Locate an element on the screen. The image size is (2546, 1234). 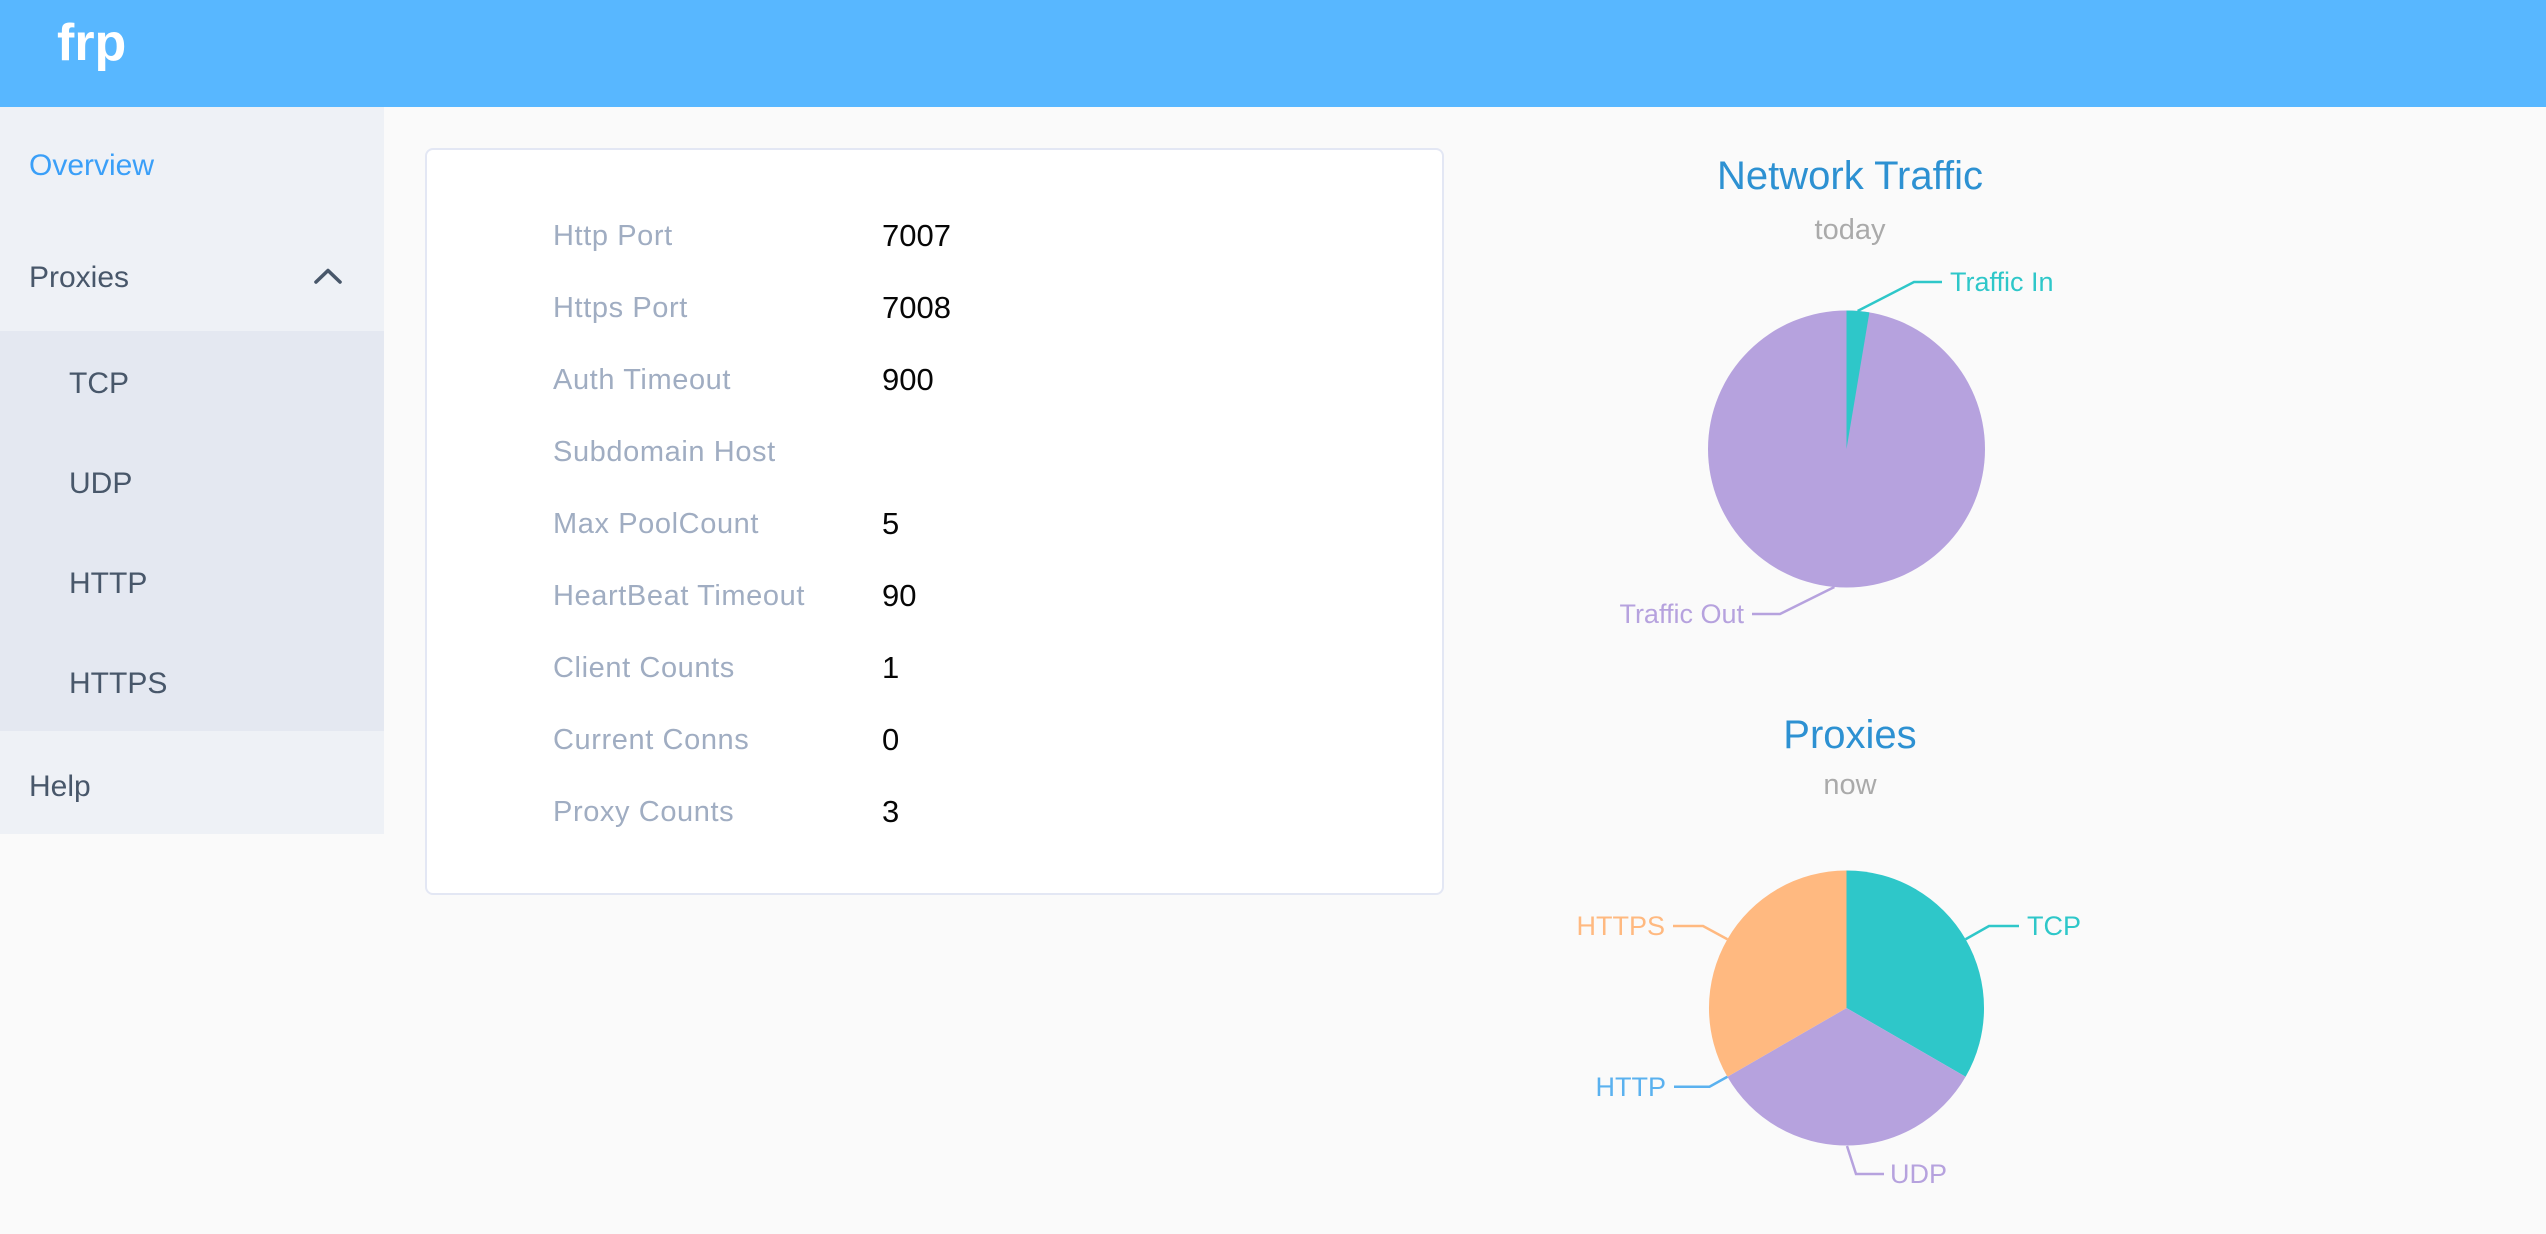
svg-text: today is located at coordinates (1850, 230).